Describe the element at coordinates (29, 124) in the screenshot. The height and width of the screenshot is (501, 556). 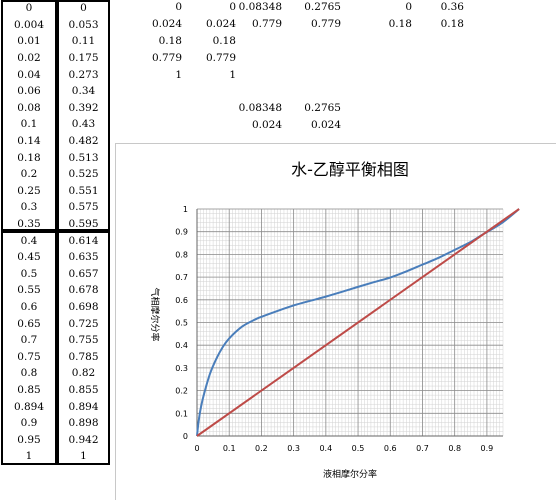
I see `liquid-fraction-cell: 0.1` at that location.